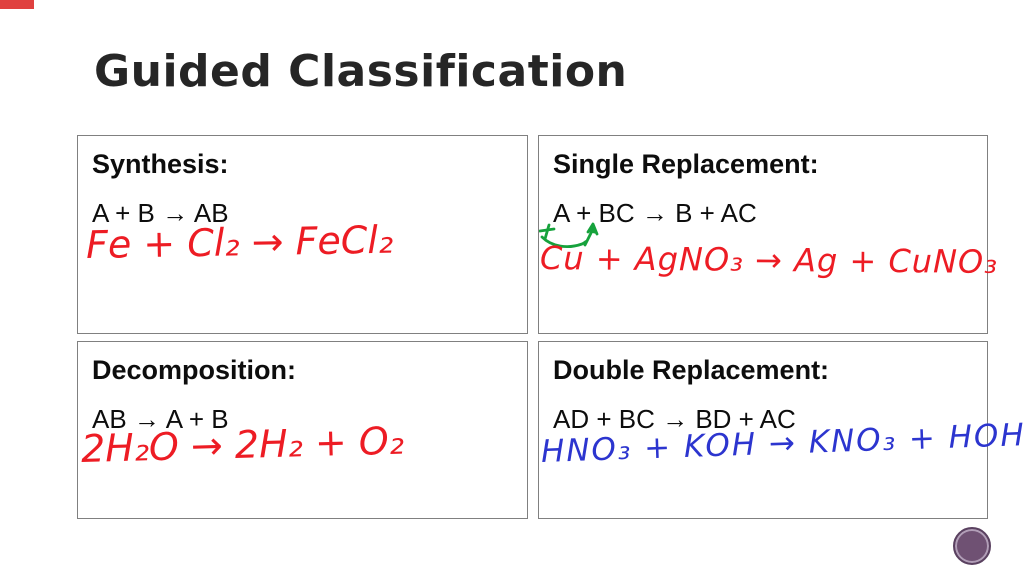 This screenshot has width=1024, height=576. I want to click on decomposition-handwritten-example: 2H₂O → 2H₂ + O₂, so click(242, 444).